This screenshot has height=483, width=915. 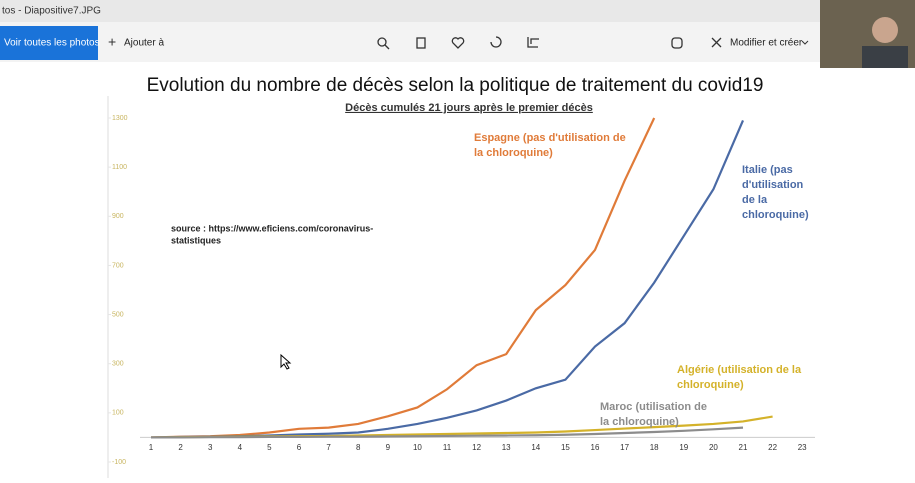 What do you see at coordinates (743, 447) in the screenshot?
I see `x-tick-label: 21` at bounding box center [743, 447].